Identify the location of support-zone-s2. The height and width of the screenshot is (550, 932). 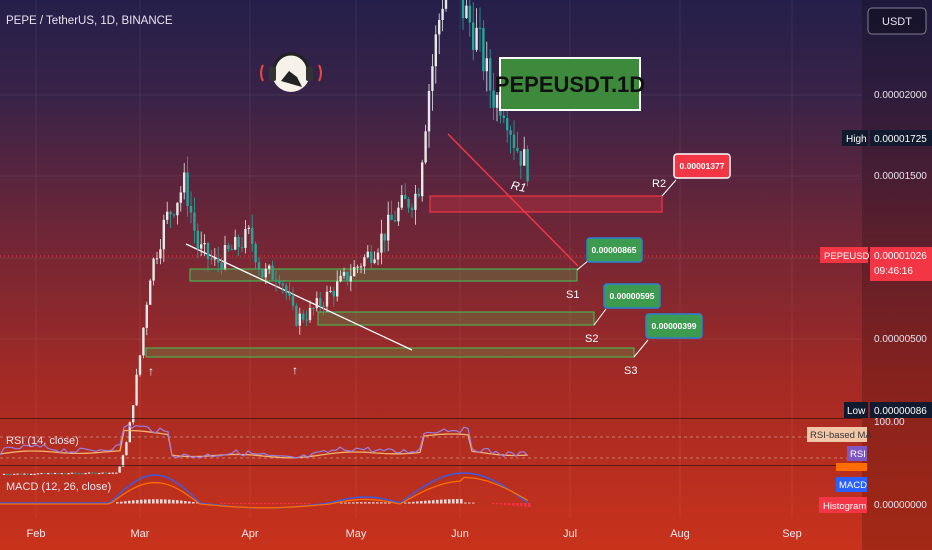
(456, 318).